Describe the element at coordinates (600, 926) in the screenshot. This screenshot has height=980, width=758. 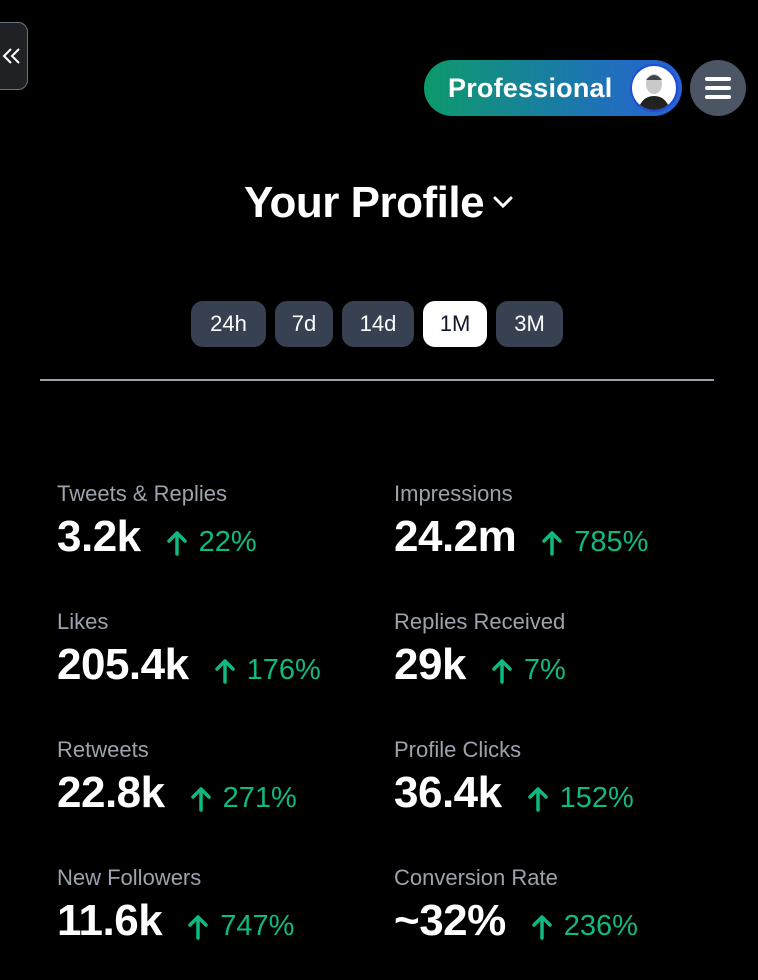
I see `stat-change-value: 236%` at that location.